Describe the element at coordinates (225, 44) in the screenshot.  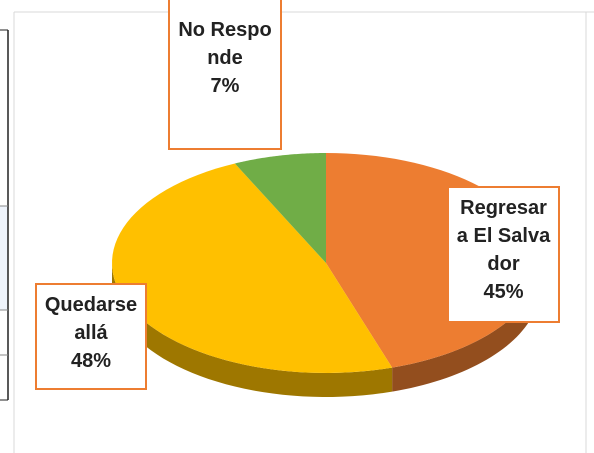
I see `label-category: No Responde` at that location.